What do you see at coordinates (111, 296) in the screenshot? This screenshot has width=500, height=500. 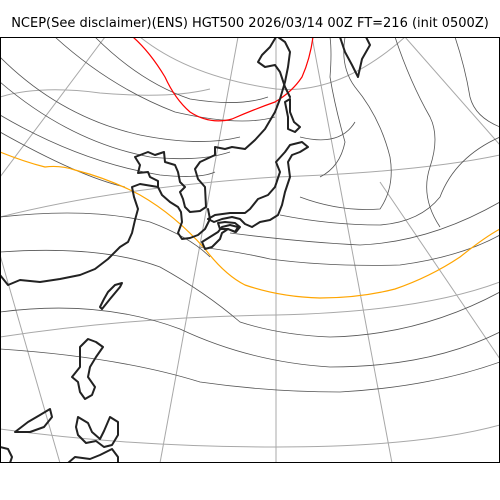 I see `coastline-taiwan` at bounding box center [111, 296].